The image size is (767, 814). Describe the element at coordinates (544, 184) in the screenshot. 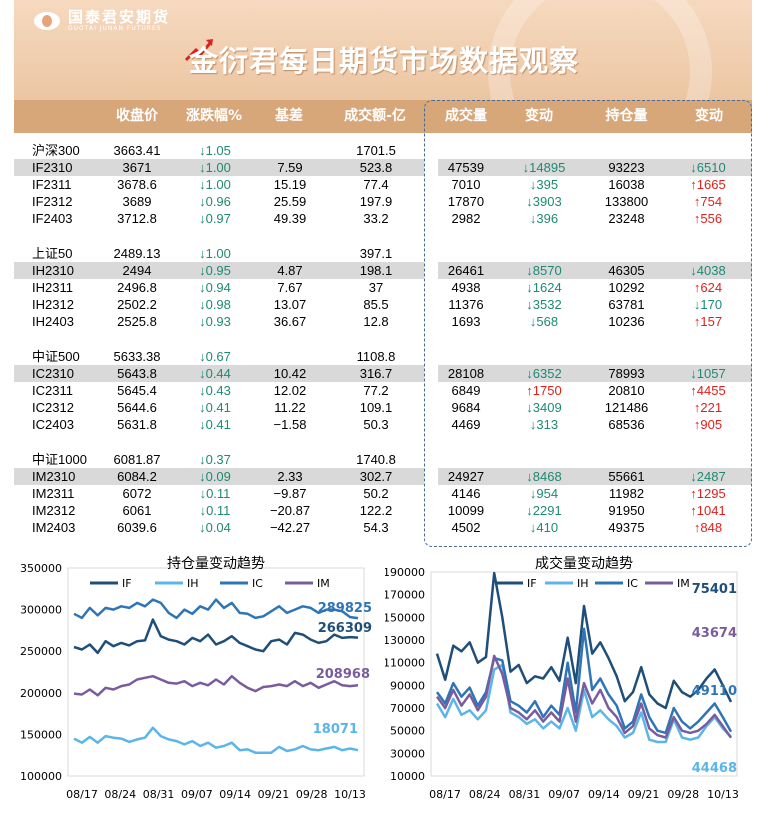

I see `cell-vol-chg: ↓395` at that location.